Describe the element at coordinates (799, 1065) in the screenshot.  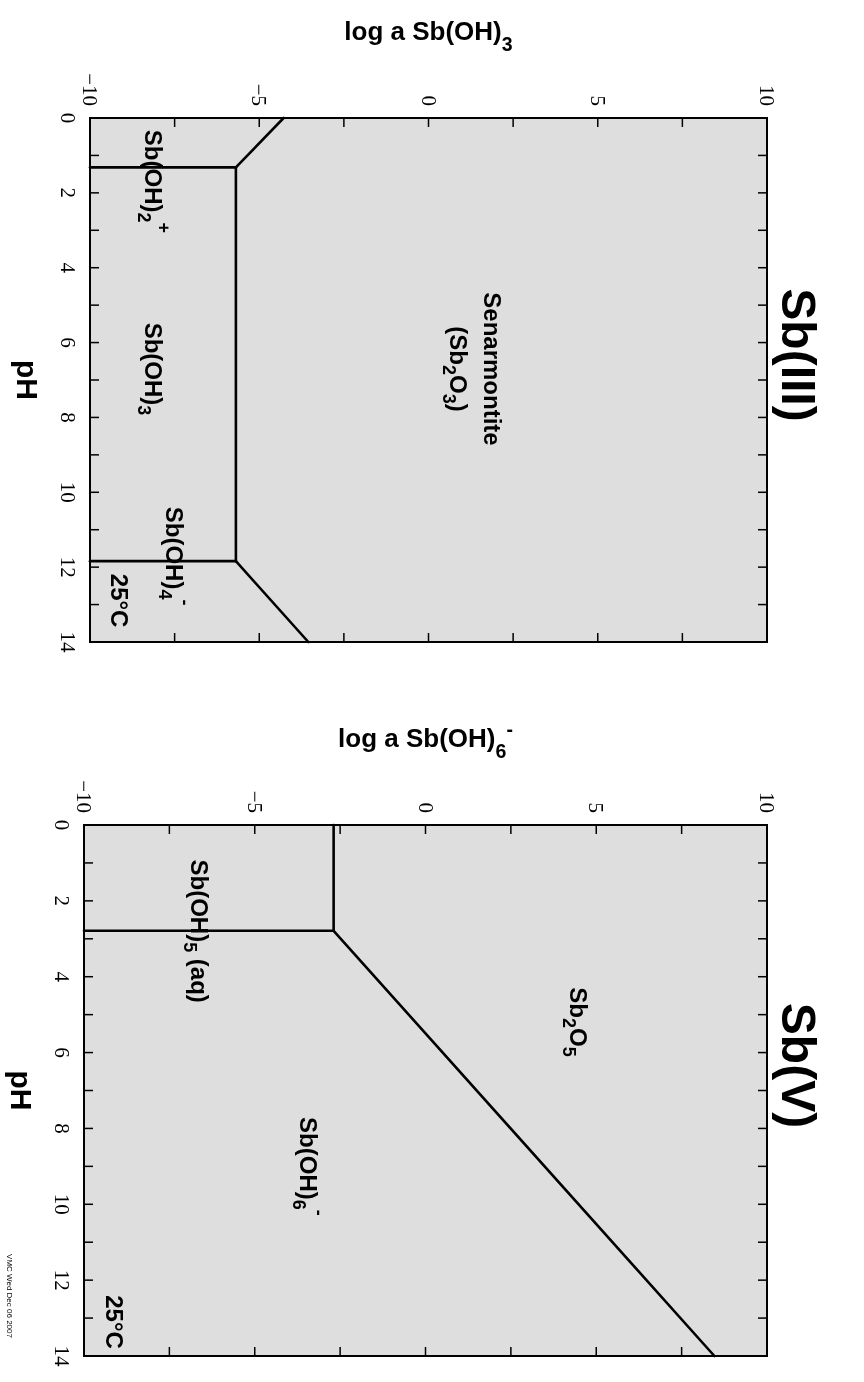
I see `text: Sb(V)` at that location.